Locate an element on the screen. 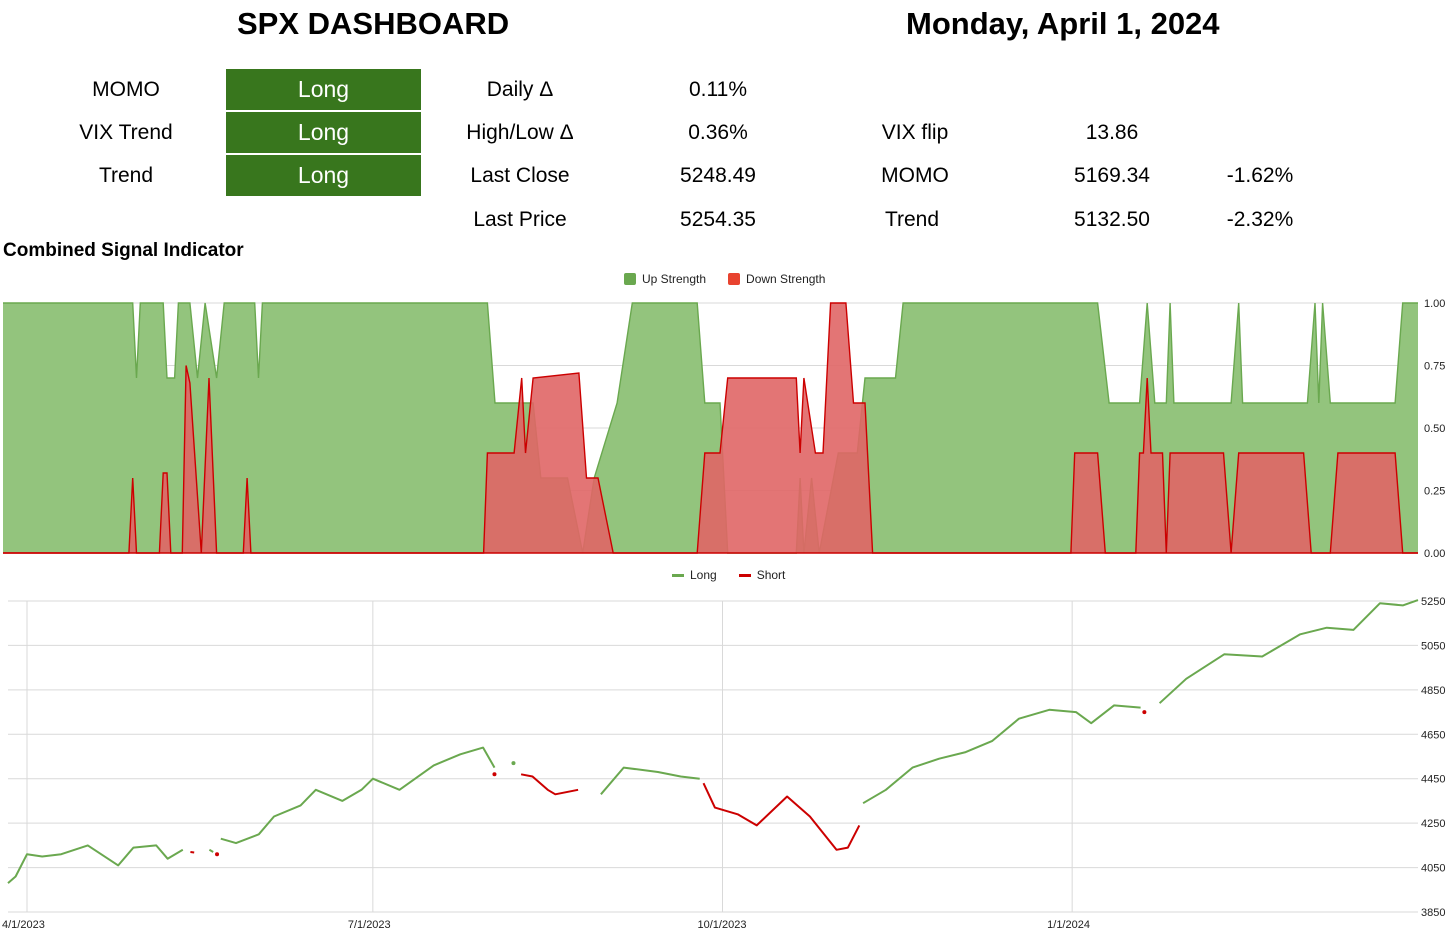 This screenshot has height=934, width=1456. level-pct-trend: -2.32% is located at coordinates (1260, 219).